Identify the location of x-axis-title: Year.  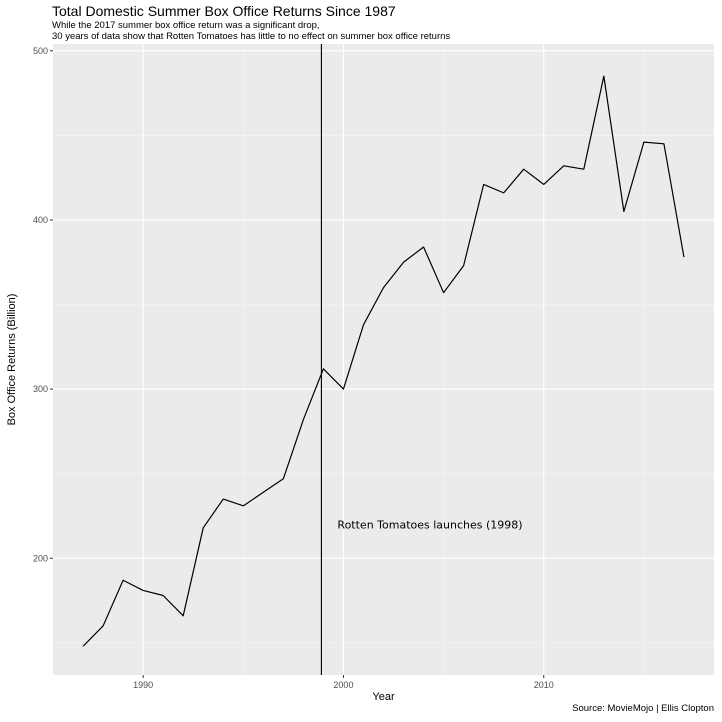
(383, 697).